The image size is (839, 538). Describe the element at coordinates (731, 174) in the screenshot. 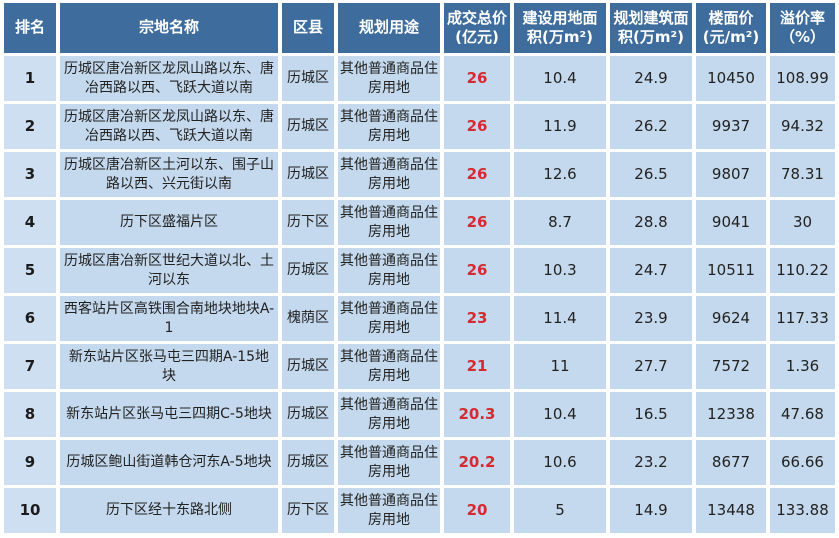

I see `cell-floor_price: 9807` at that location.